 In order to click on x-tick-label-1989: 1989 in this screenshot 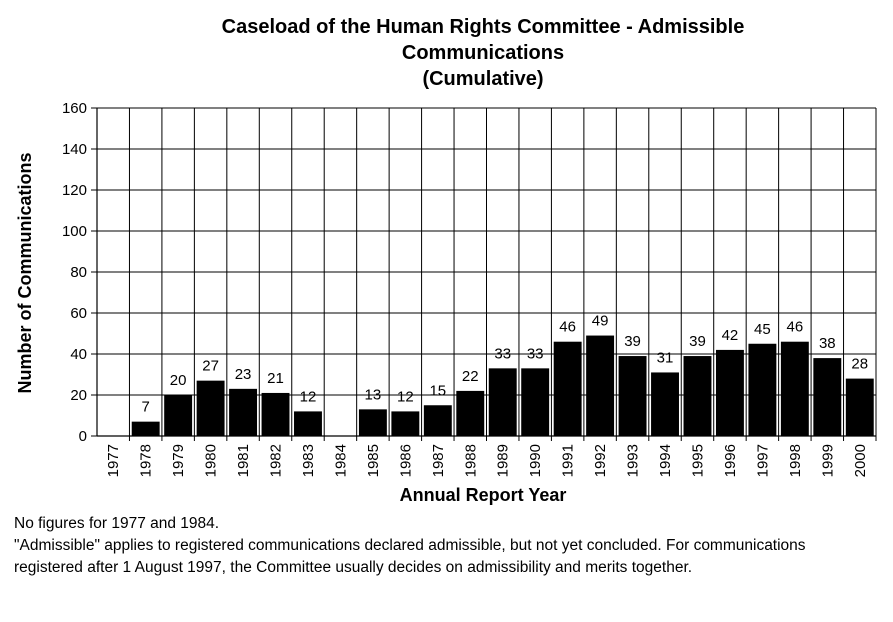, I will do `click(503, 460)`.